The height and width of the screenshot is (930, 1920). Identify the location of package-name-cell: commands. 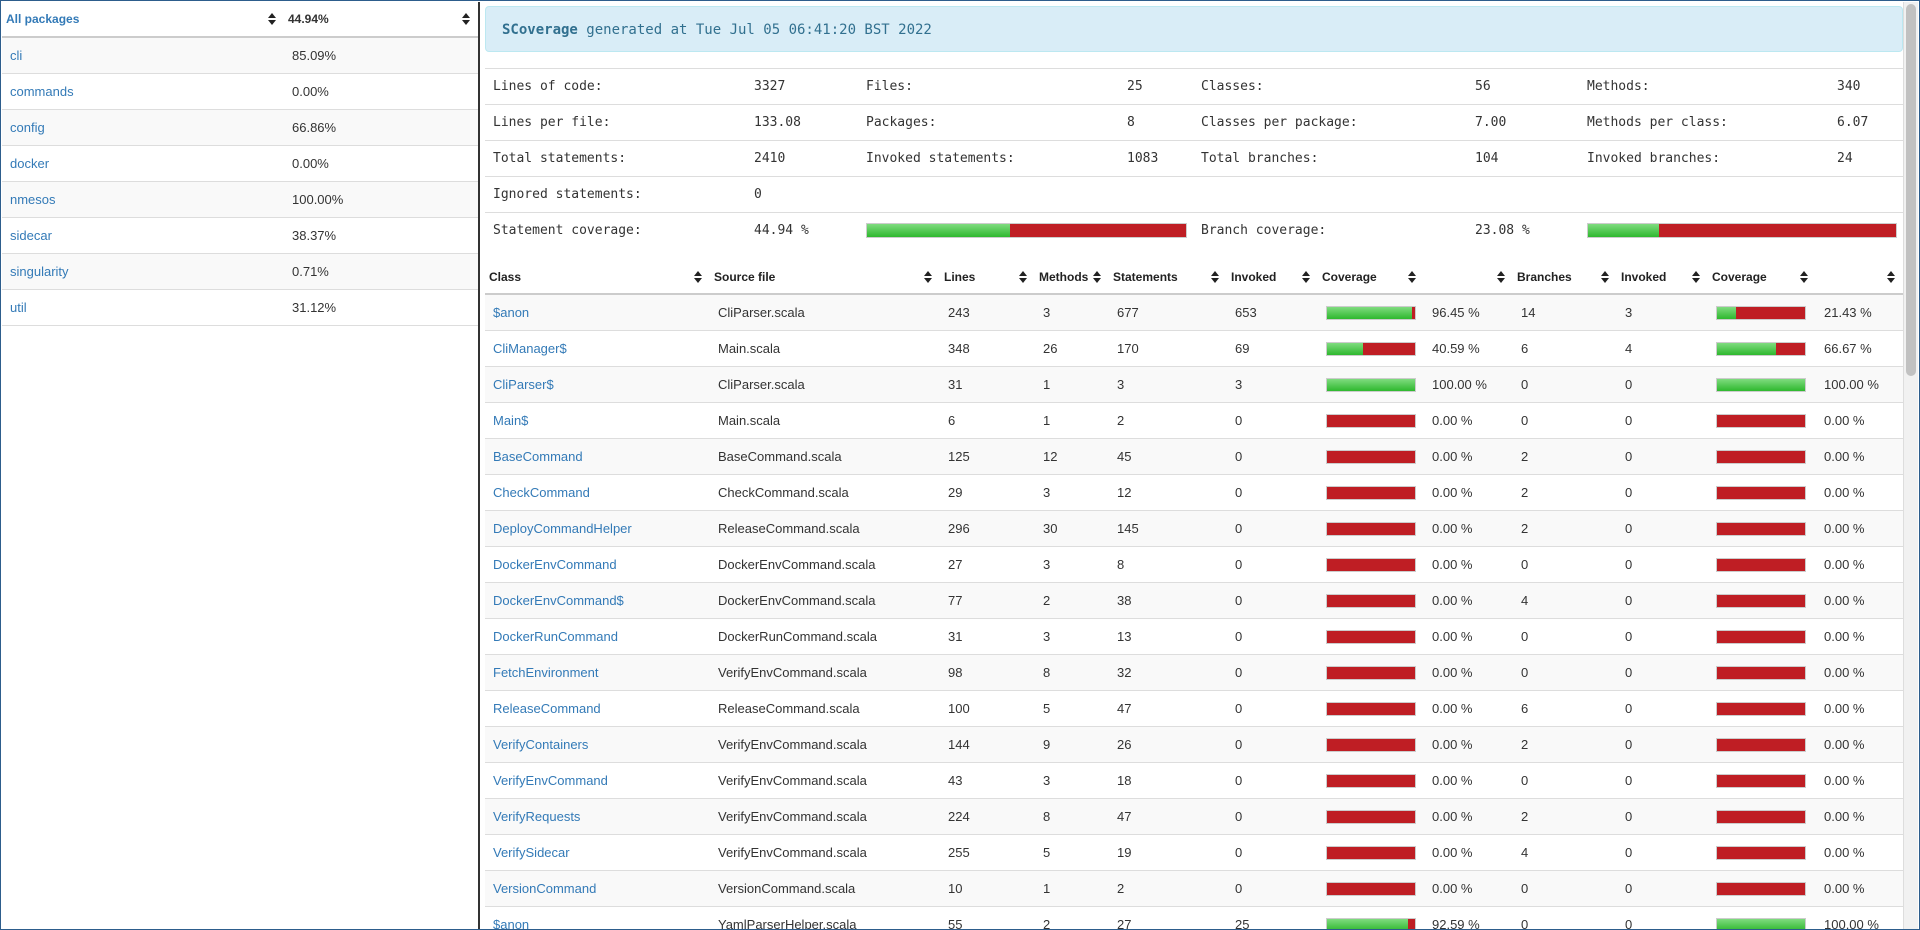
(143, 91).